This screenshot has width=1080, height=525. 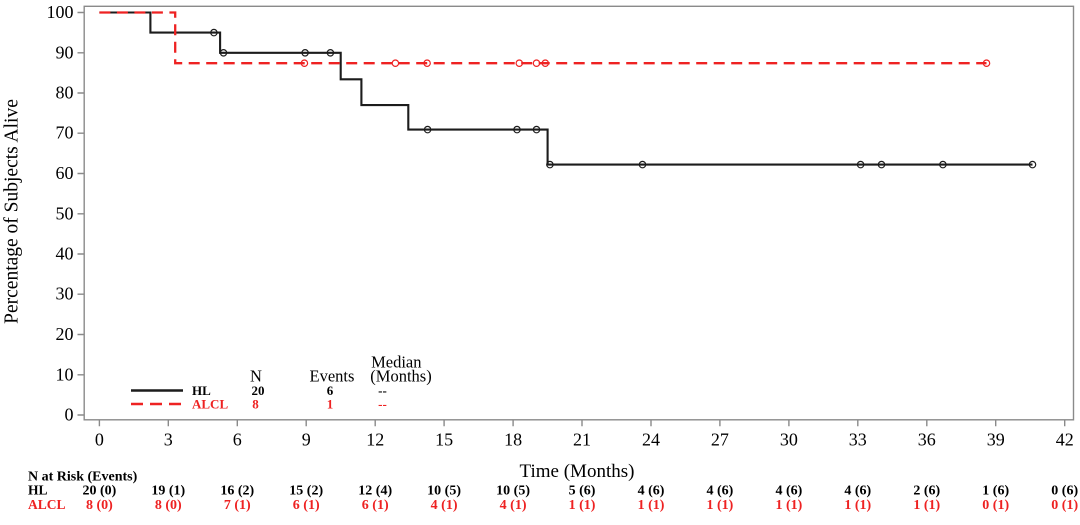 What do you see at coordinates (926, 491) in the screenshot?
I see `svg-text: 2 (6)` at bounding box center [926, 491].